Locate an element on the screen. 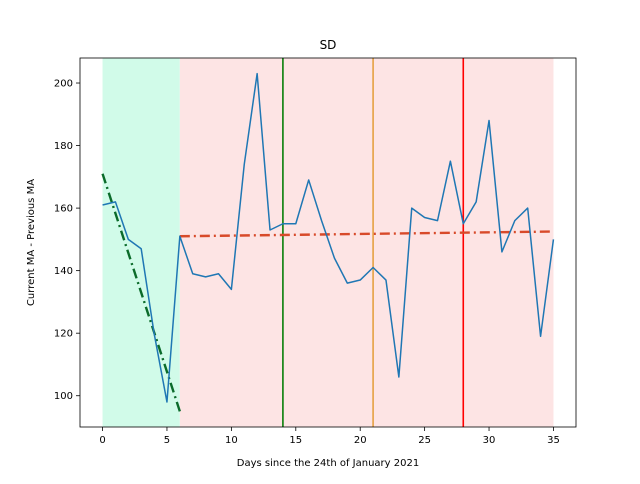  y-axis-label: Current MA - Previous MA is located at coordinates (31, 242).